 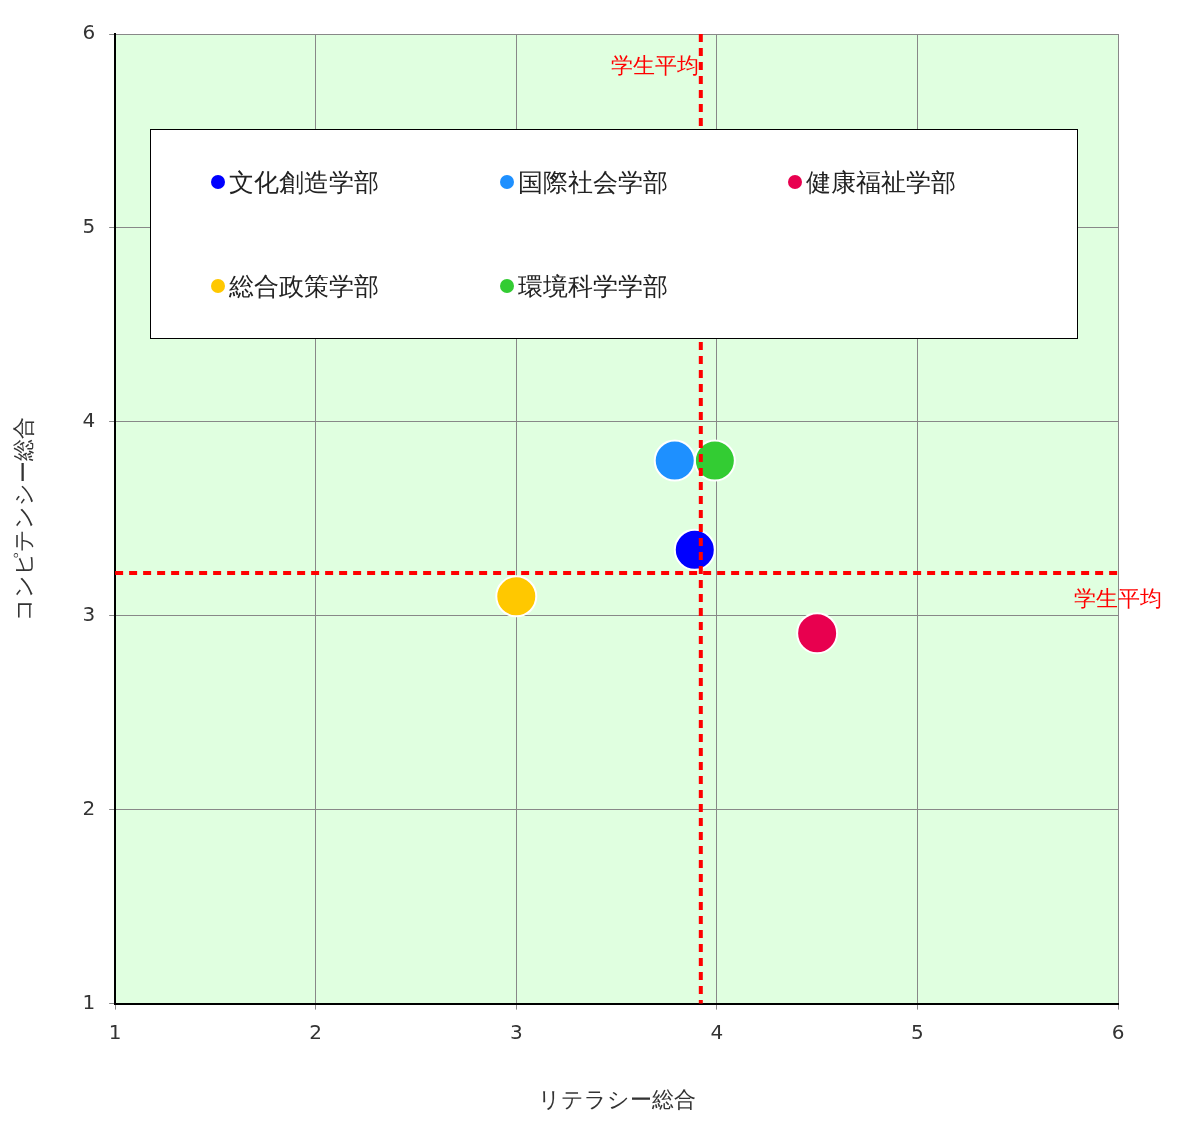 I want to click on x-tick-label: 4, so click(x=717, y=1031).